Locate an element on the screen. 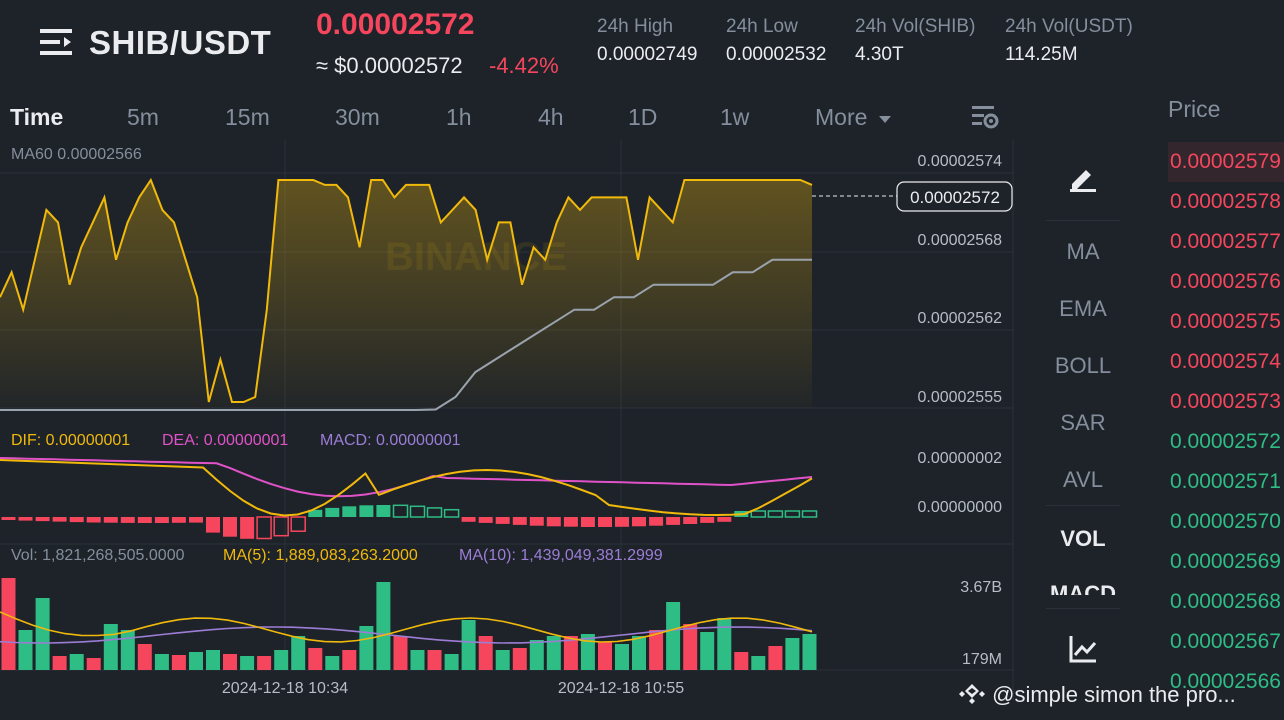 The image size is (1284, 720). tab-5m: 5m is located at coordinates (143, 117).